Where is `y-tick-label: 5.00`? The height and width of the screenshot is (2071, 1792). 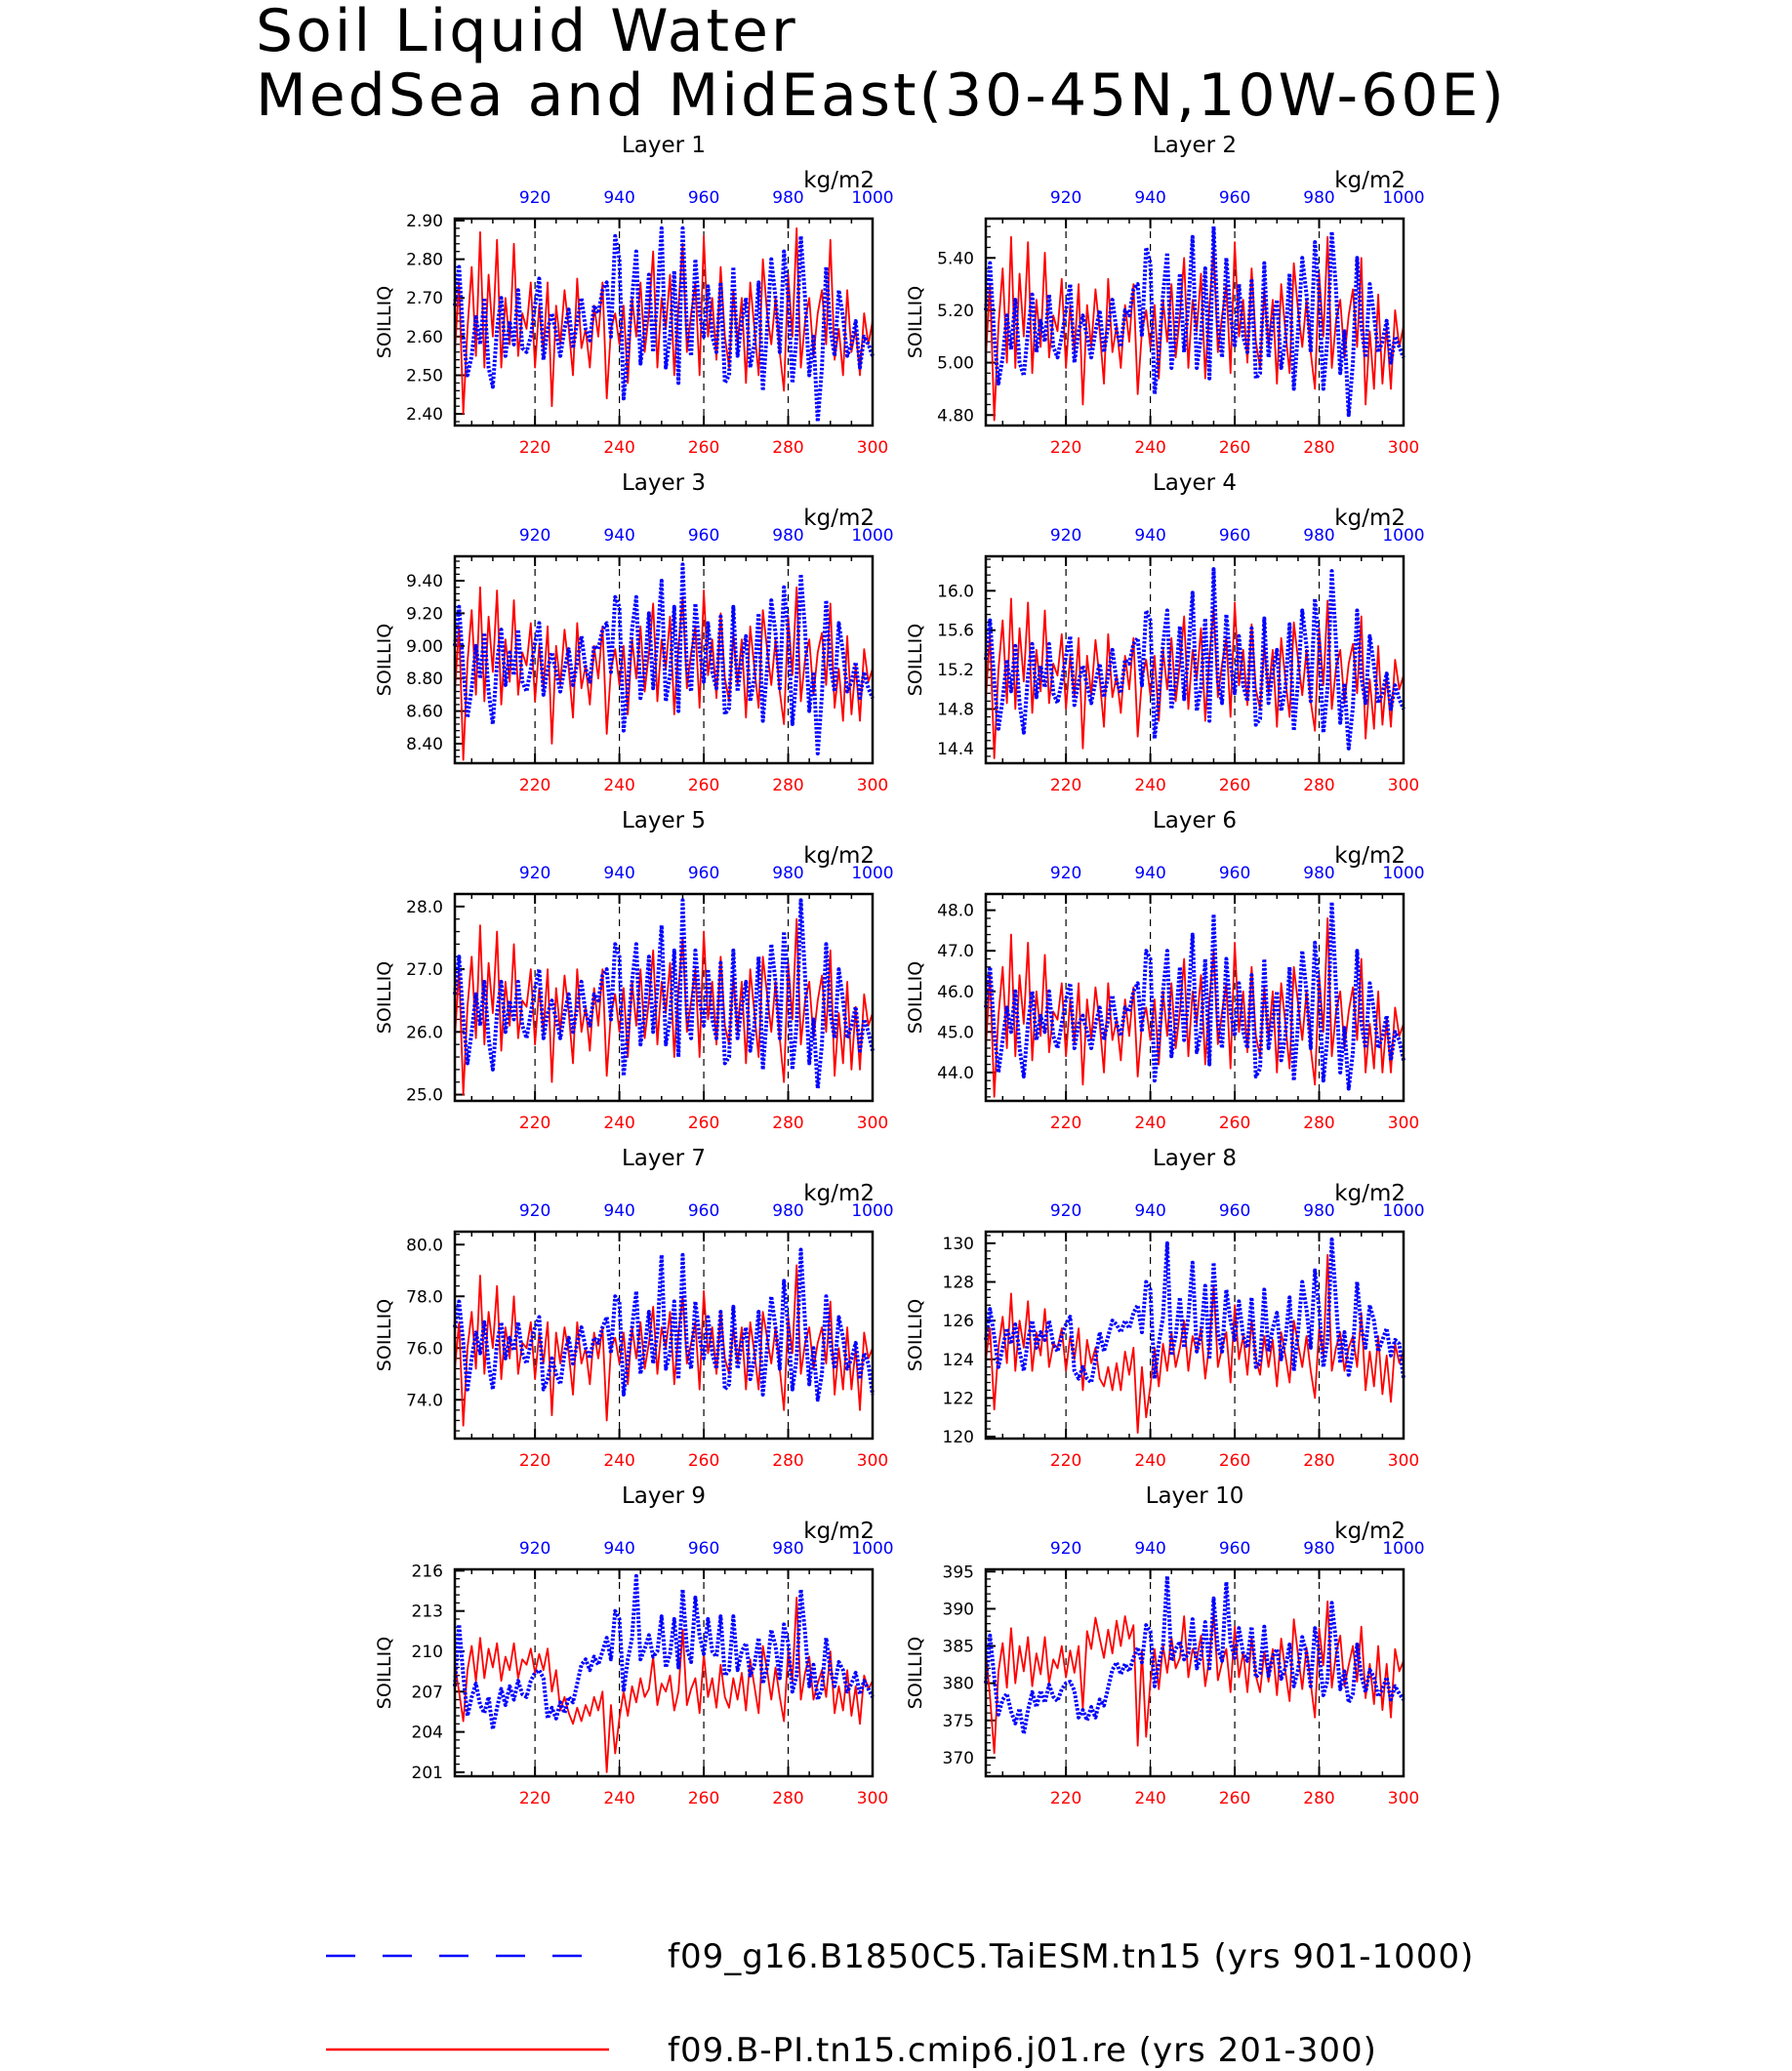 y-tick-label: 5.00 is located at coordinates (955, 364).